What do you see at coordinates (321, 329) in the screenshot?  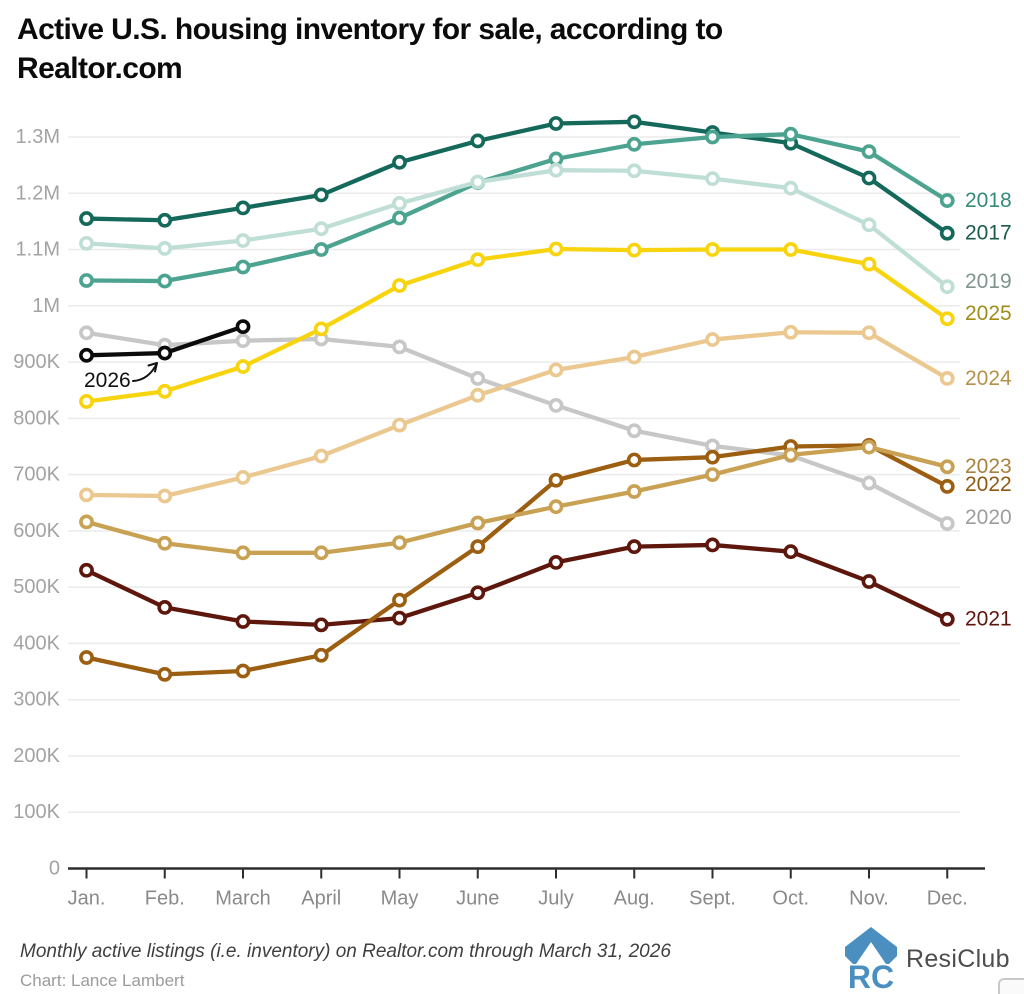 I see `series-2025-marker-April` at bounding box center [321, 329].